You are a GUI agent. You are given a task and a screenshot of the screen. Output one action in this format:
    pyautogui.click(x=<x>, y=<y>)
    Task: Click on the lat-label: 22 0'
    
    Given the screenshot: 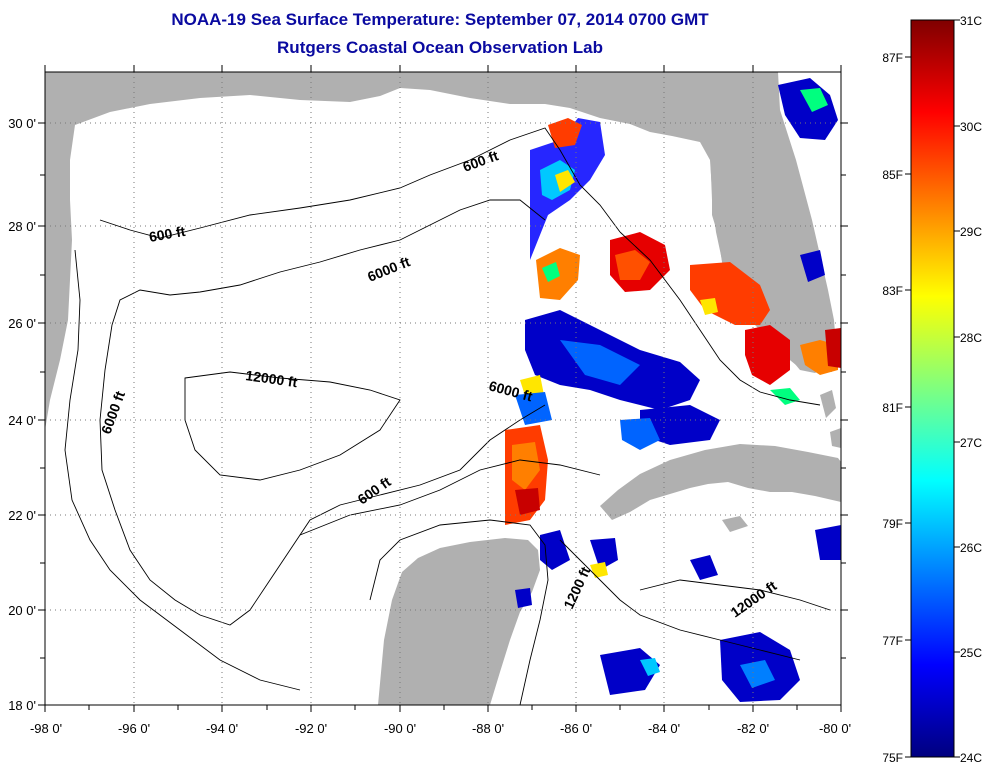 What is the action you would take?
    pyautogui.click(x=22, y=515)
    